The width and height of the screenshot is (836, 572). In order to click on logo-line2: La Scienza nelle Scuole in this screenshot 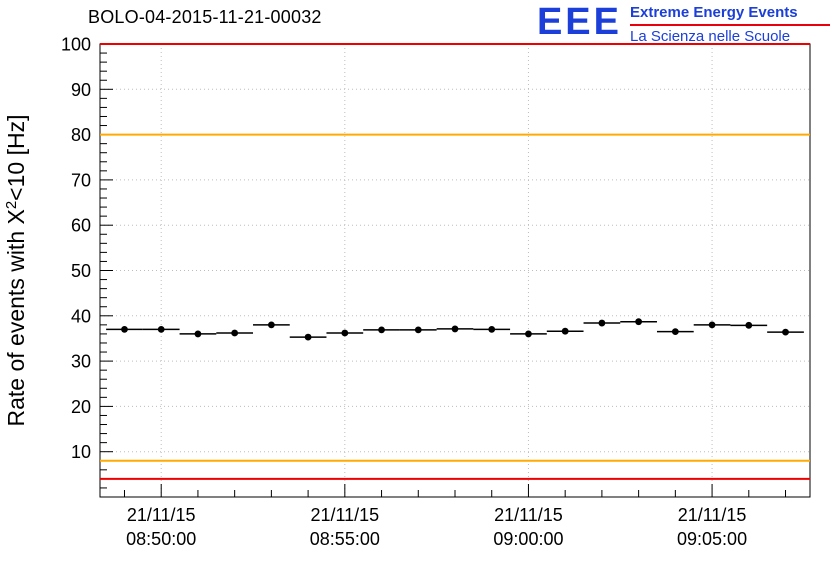, I will do `click(710, 36)`.